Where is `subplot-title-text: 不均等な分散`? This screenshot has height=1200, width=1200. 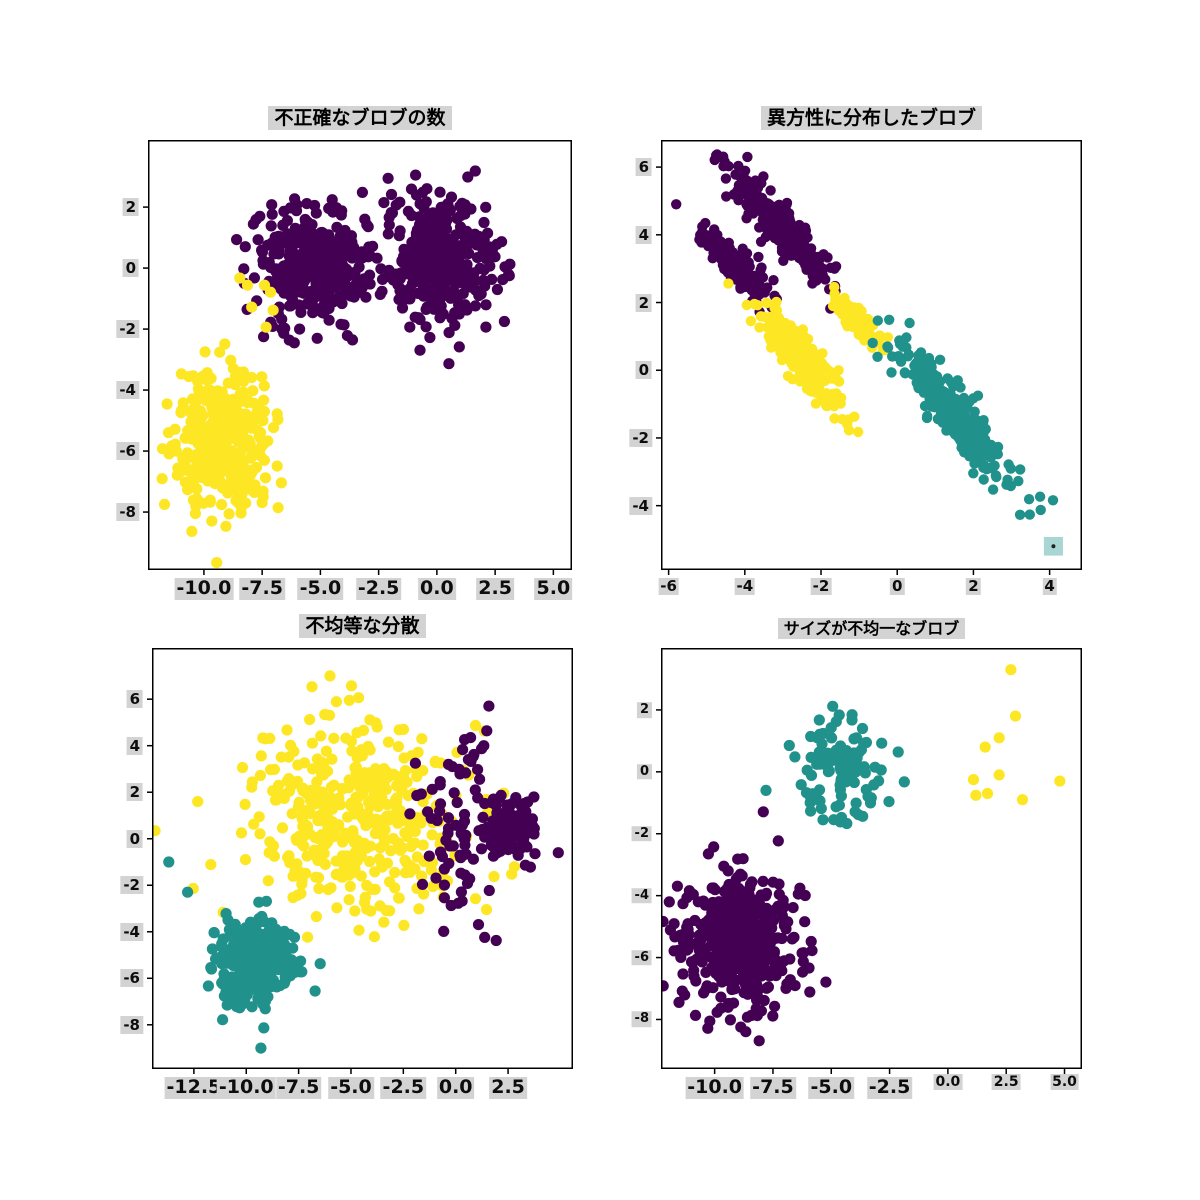 subplot-title-text: 不均等な分散 is located at coordinates (362, 626).